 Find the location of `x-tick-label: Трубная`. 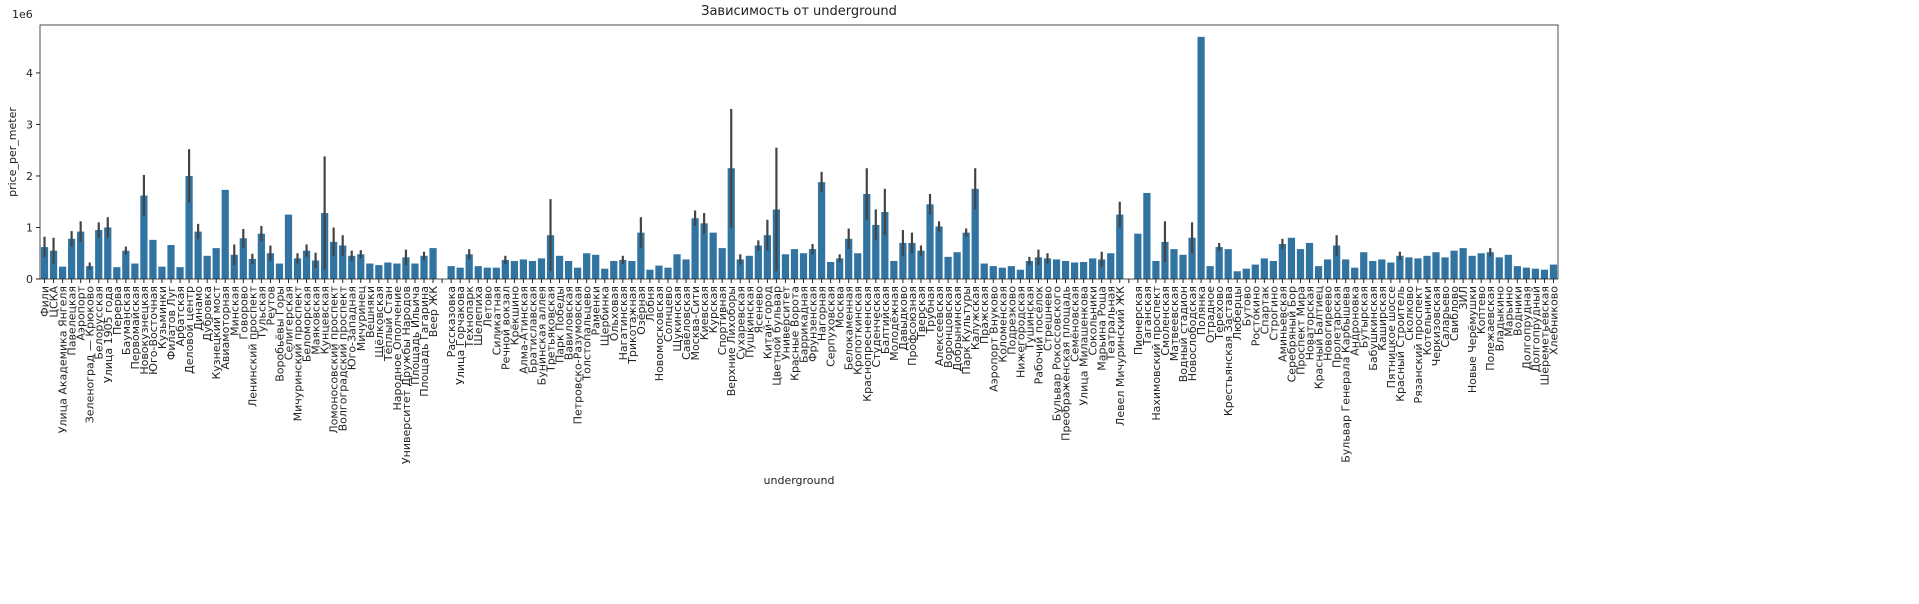

x-tick-label: Трубная is located at coordinates (930, 310).